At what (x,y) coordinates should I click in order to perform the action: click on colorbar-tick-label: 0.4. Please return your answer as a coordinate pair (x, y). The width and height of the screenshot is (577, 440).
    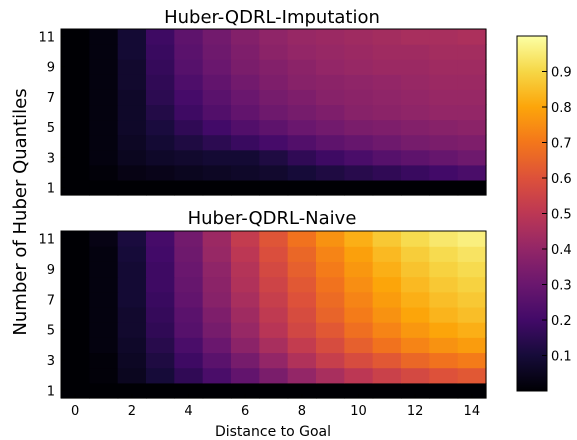
    Looking at the image, I should click on (561, 250).